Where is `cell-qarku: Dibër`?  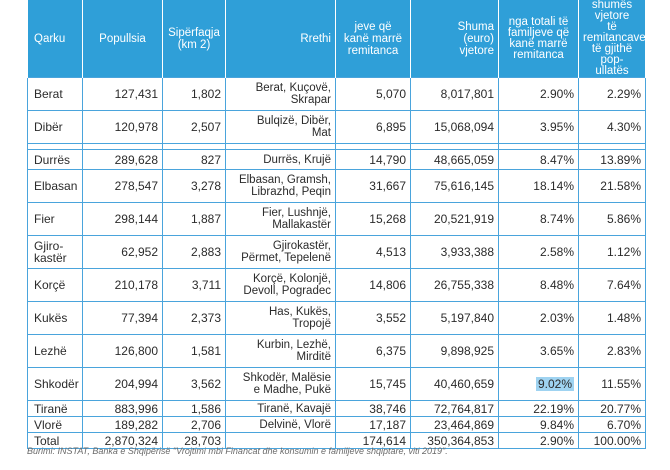
cell-qarku: Dibër is located at coordinates (55, 127).